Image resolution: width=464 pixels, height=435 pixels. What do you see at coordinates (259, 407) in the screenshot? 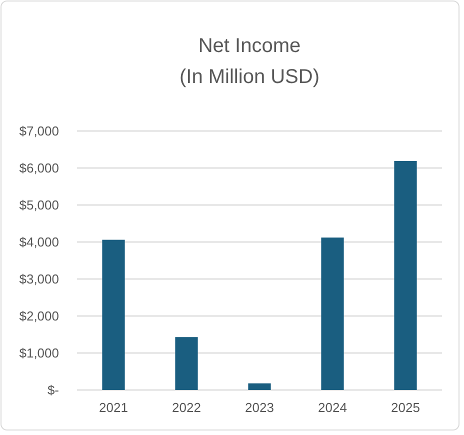
I see `x-tick-label: 2023` at bounding box center [259, 407].